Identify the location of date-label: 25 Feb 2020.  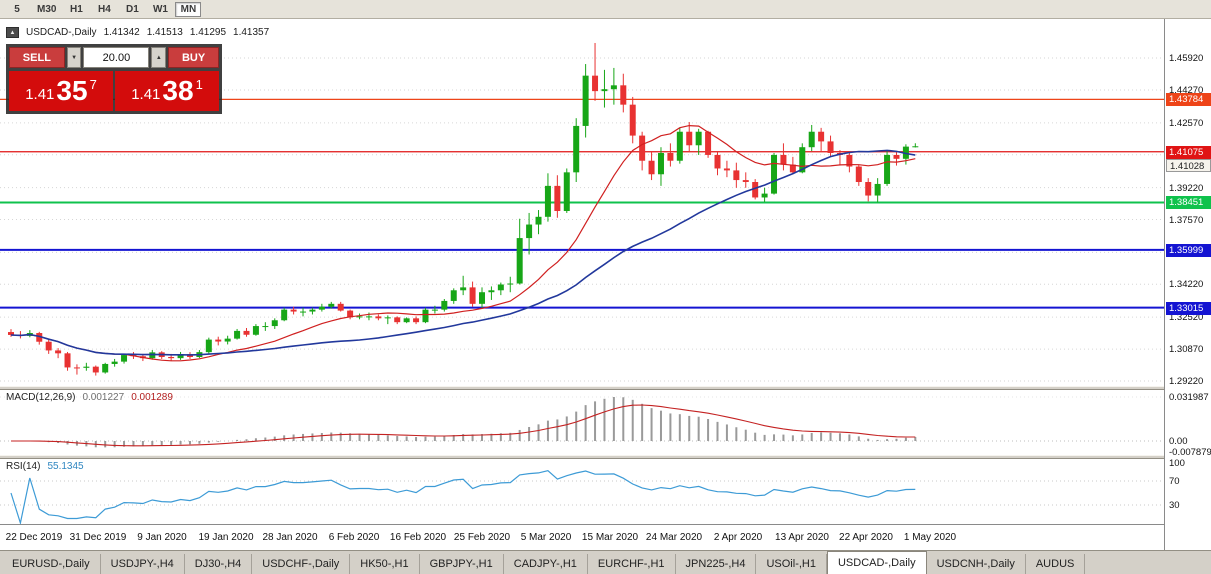
(482, 537).